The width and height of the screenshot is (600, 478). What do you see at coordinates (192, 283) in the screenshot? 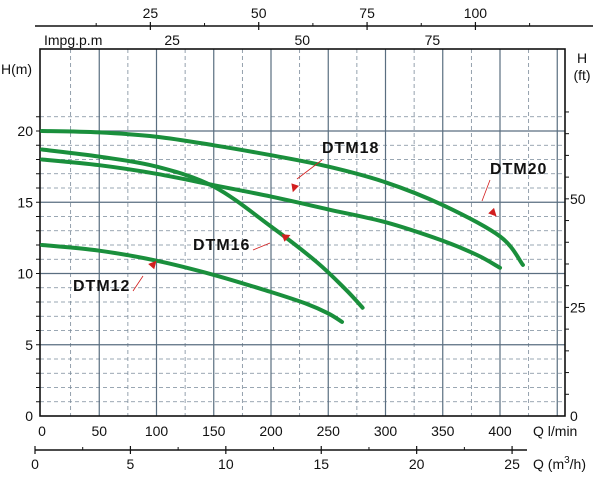
I see `curve-dtm12` at bounding box center [192, 283].